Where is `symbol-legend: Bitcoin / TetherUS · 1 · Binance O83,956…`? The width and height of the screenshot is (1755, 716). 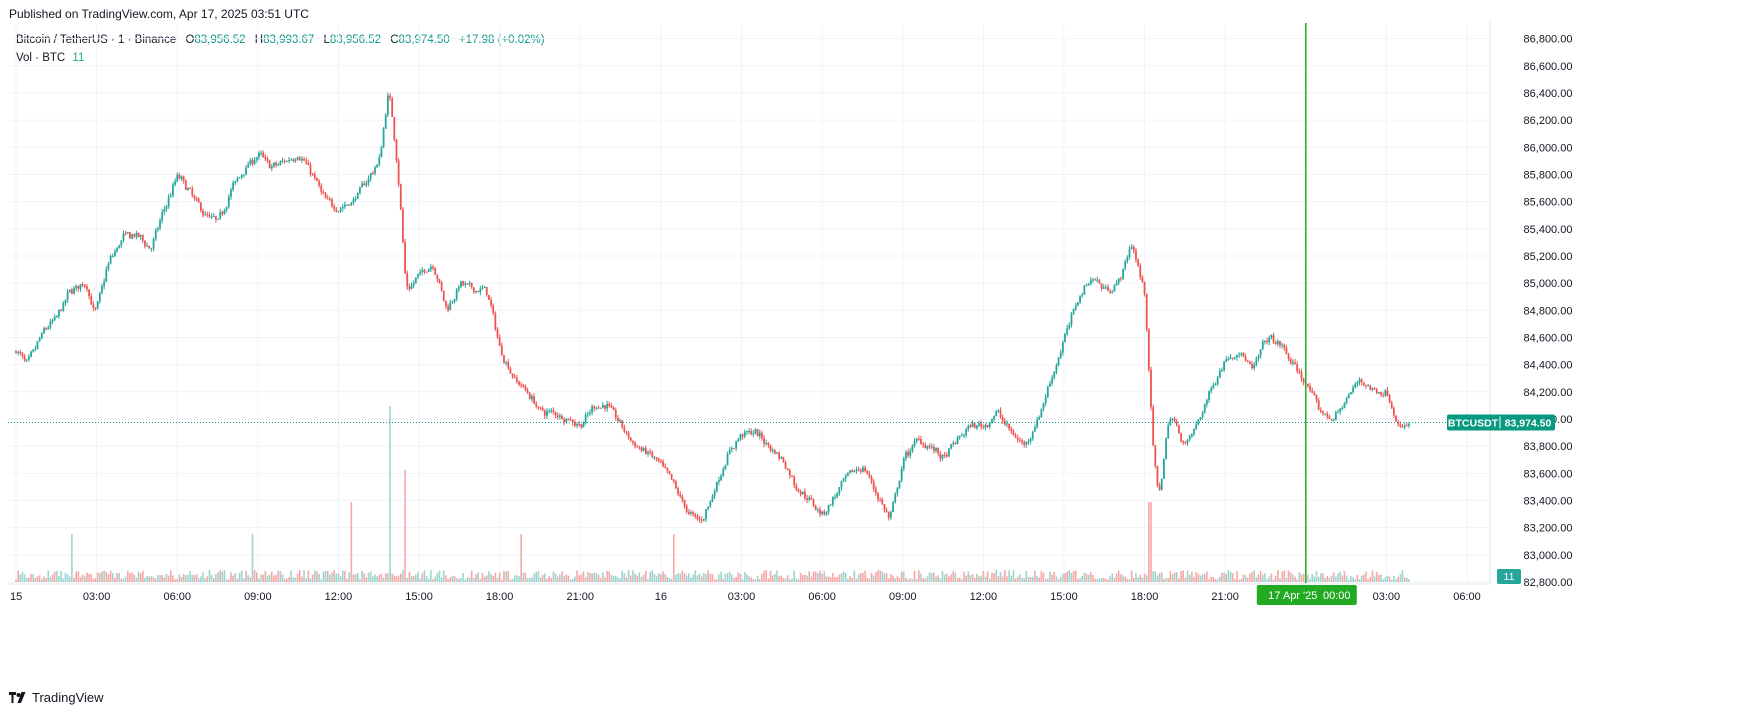 symbol-legend: Bitcoin / TetherUS · 1 · Binance O83,956… is located at coordinates (280, 40).